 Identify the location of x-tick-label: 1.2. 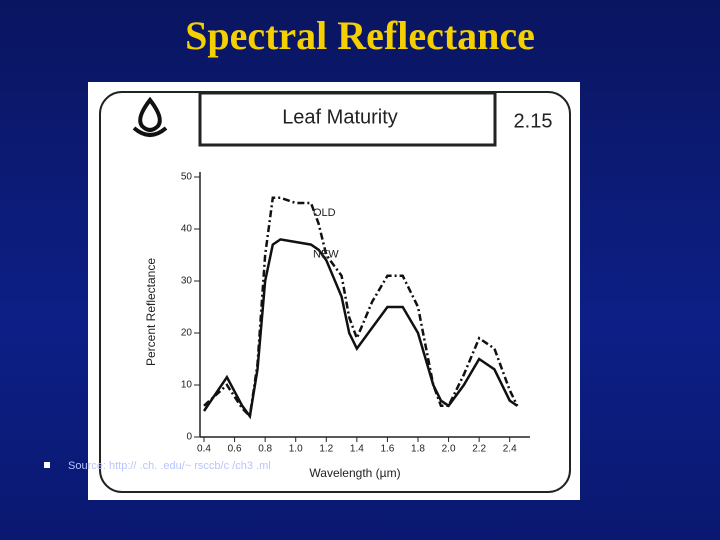
(326, 449).